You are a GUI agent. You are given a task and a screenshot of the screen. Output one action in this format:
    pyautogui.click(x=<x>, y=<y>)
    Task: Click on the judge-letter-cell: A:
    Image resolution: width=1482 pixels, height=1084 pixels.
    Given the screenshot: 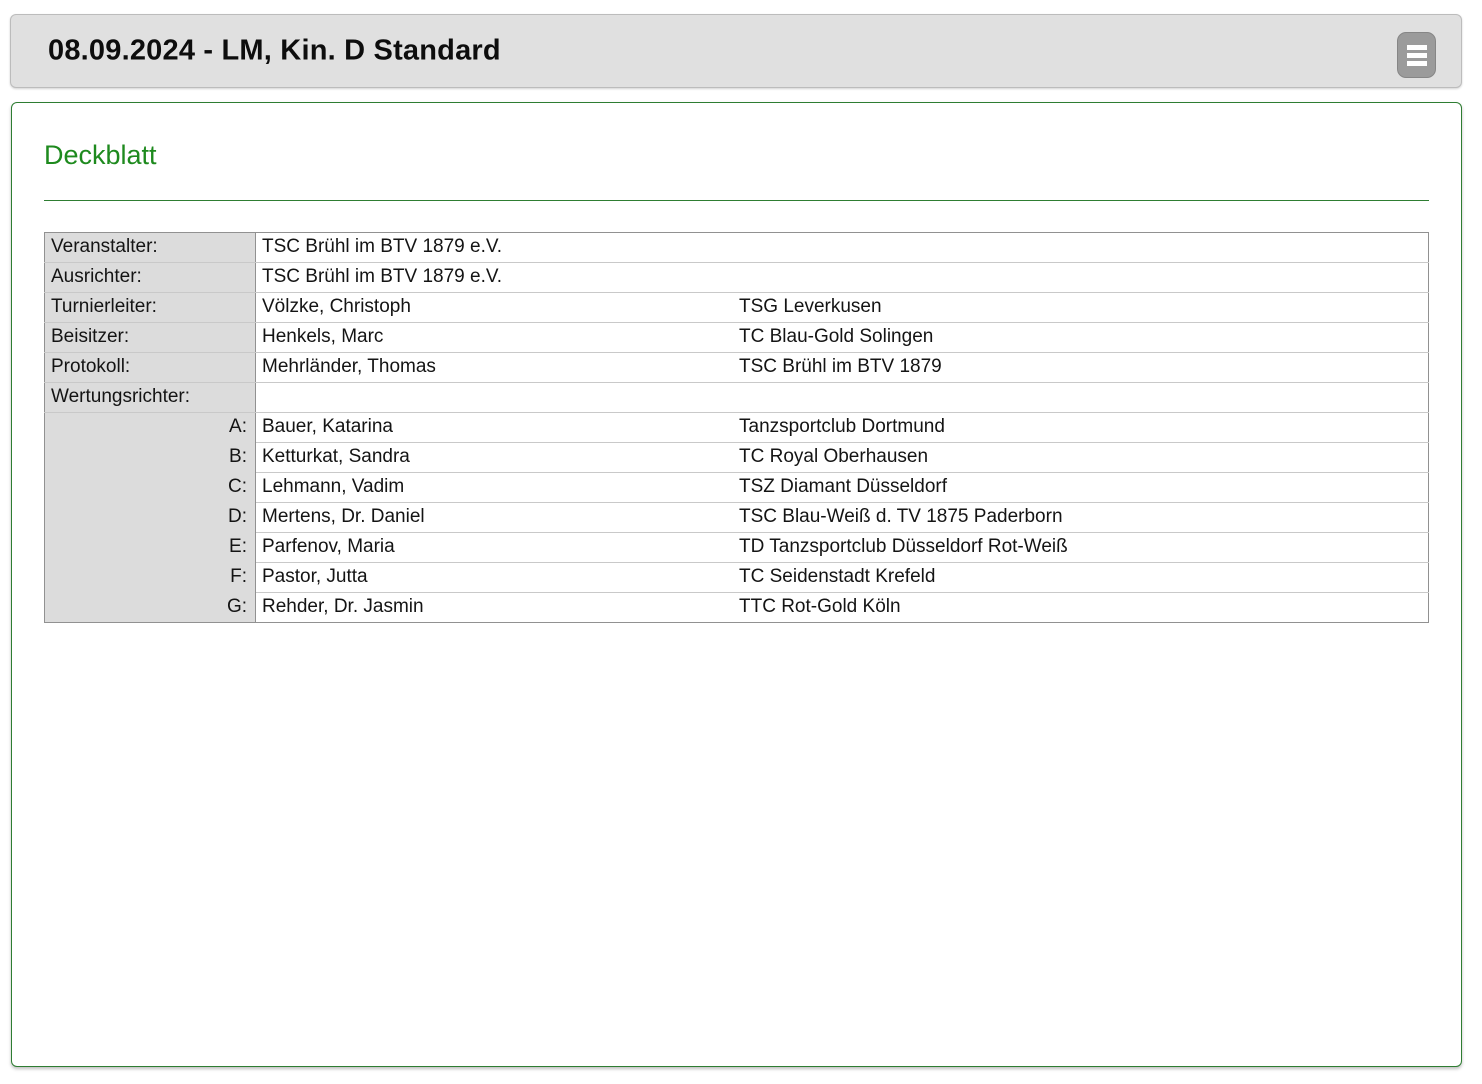 What is the action you would take?
    pyautogui.click(x=150, y=427)
    